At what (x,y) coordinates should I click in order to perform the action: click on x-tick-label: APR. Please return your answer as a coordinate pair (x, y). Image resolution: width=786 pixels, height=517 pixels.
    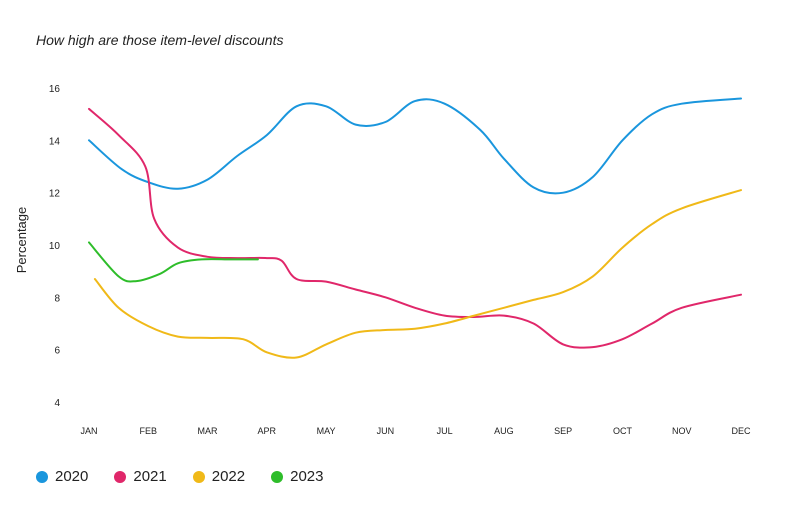
    Looking at the image, I should click on (267, 431).